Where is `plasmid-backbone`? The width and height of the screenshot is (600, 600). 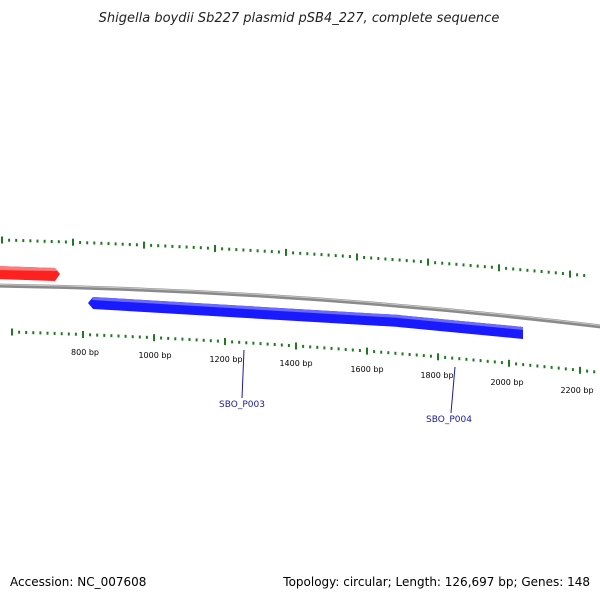 plasmid-backbone is located at coordinates (300, 306).